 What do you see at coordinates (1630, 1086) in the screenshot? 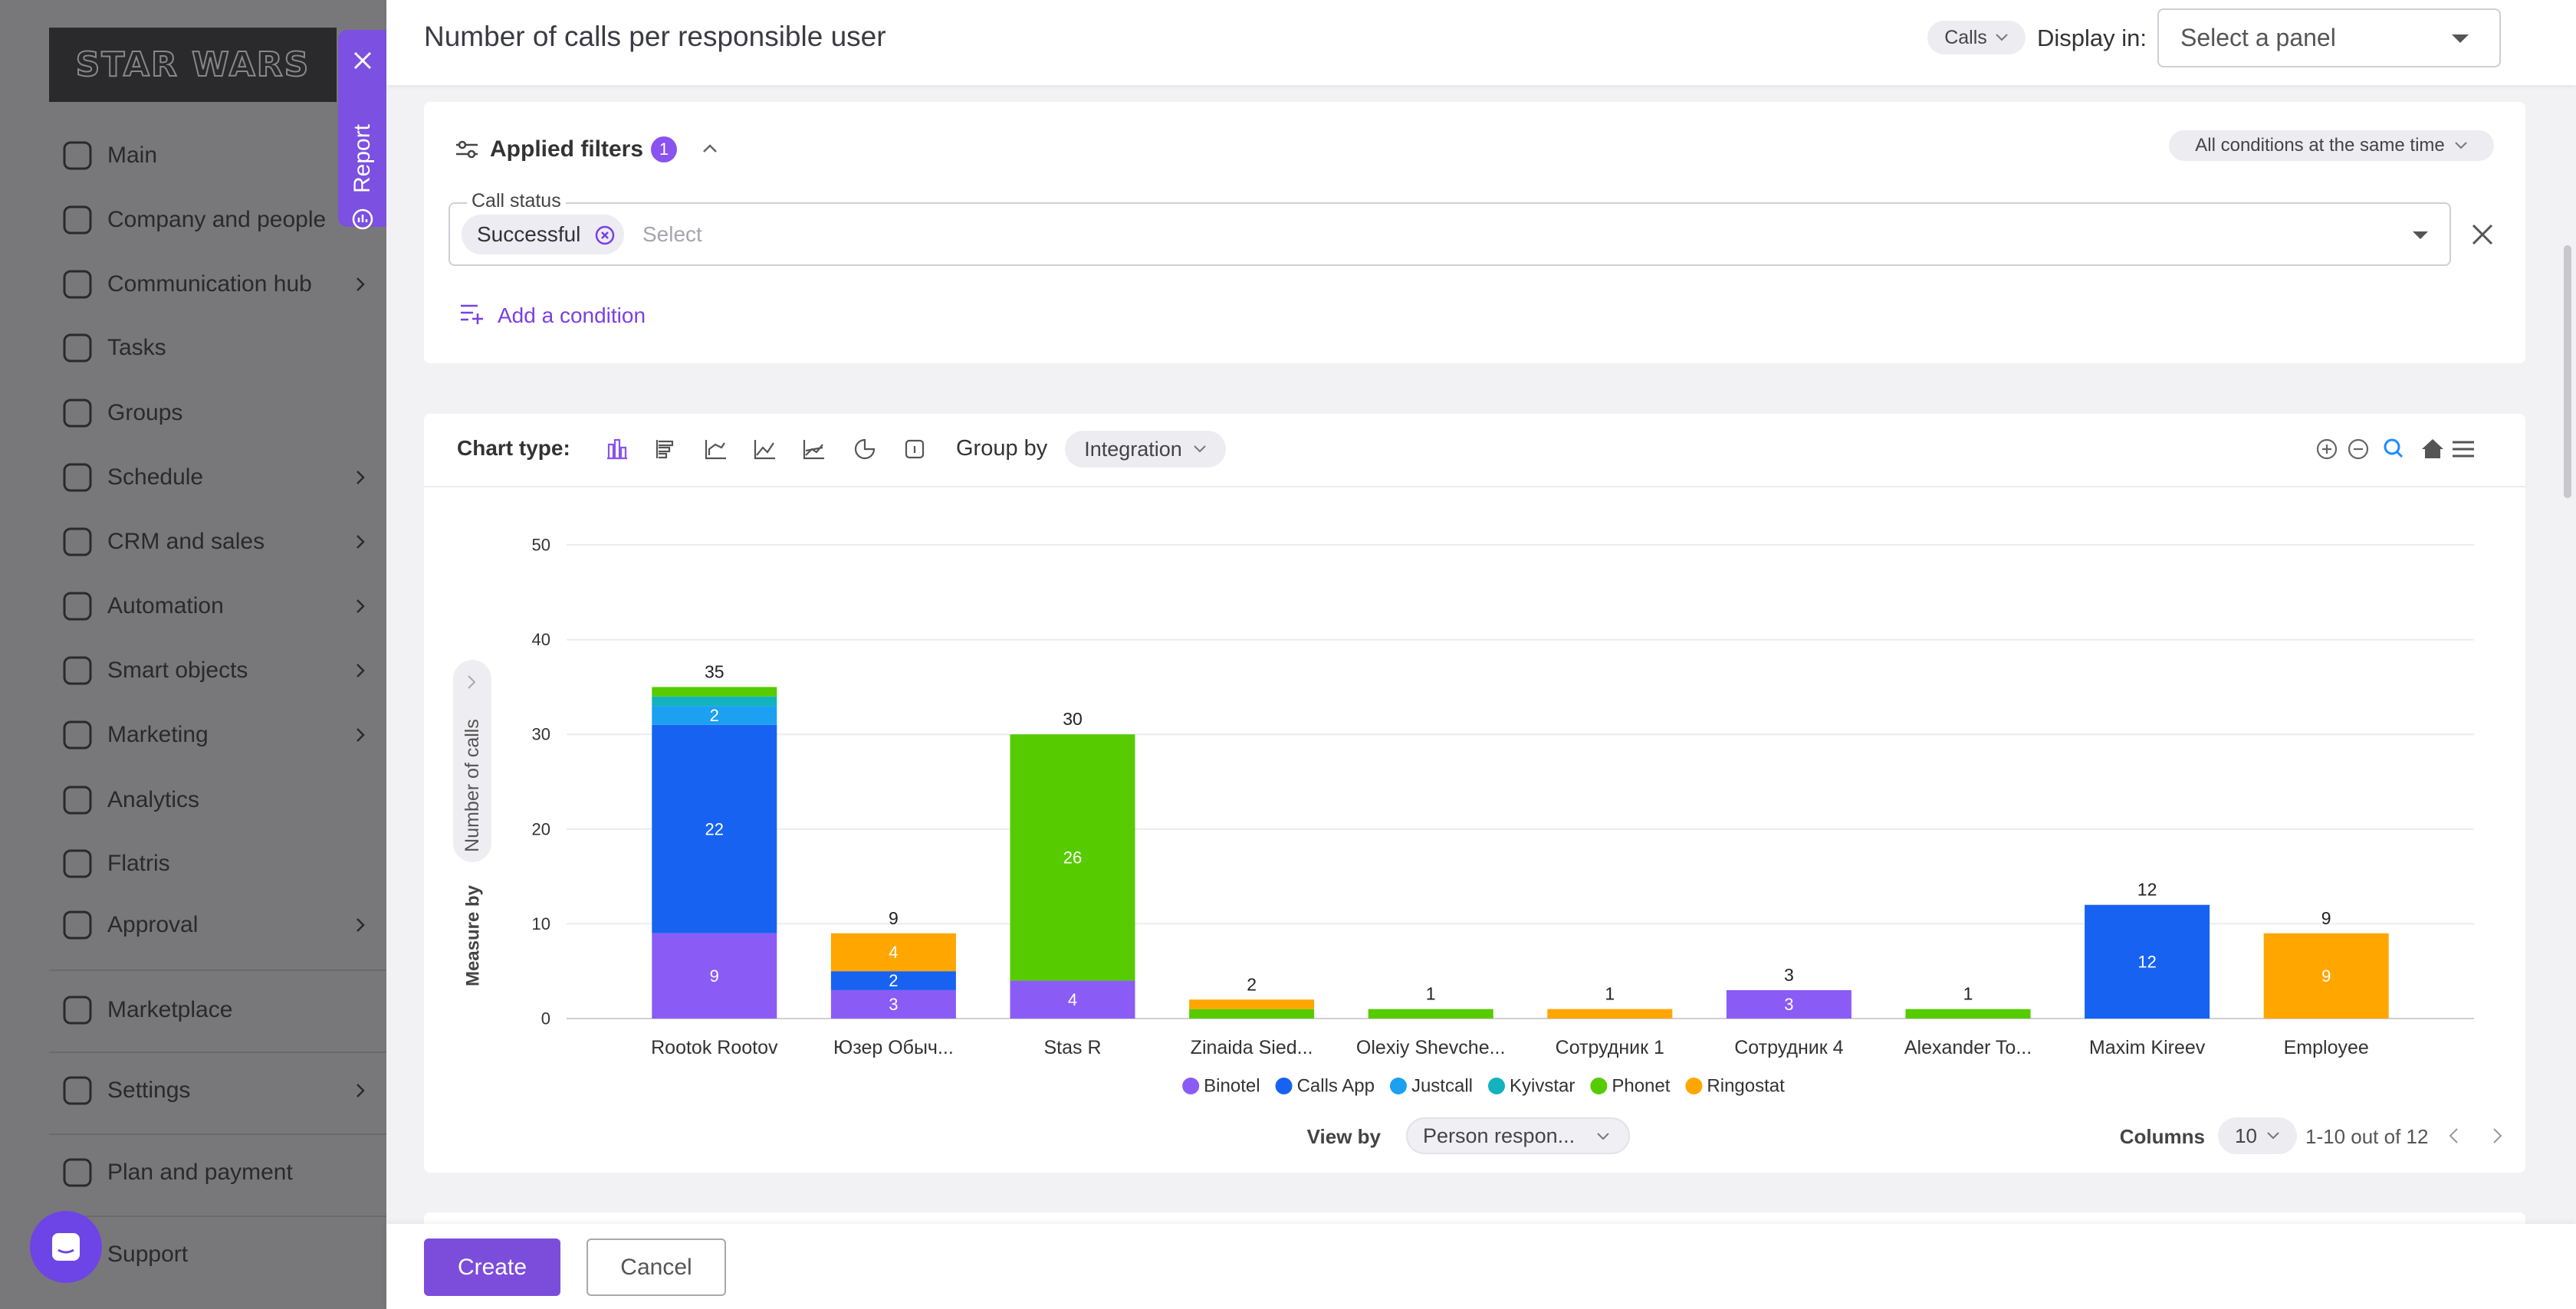
I see `legend-item: Phonet` at bounding box center [1630, 1086].